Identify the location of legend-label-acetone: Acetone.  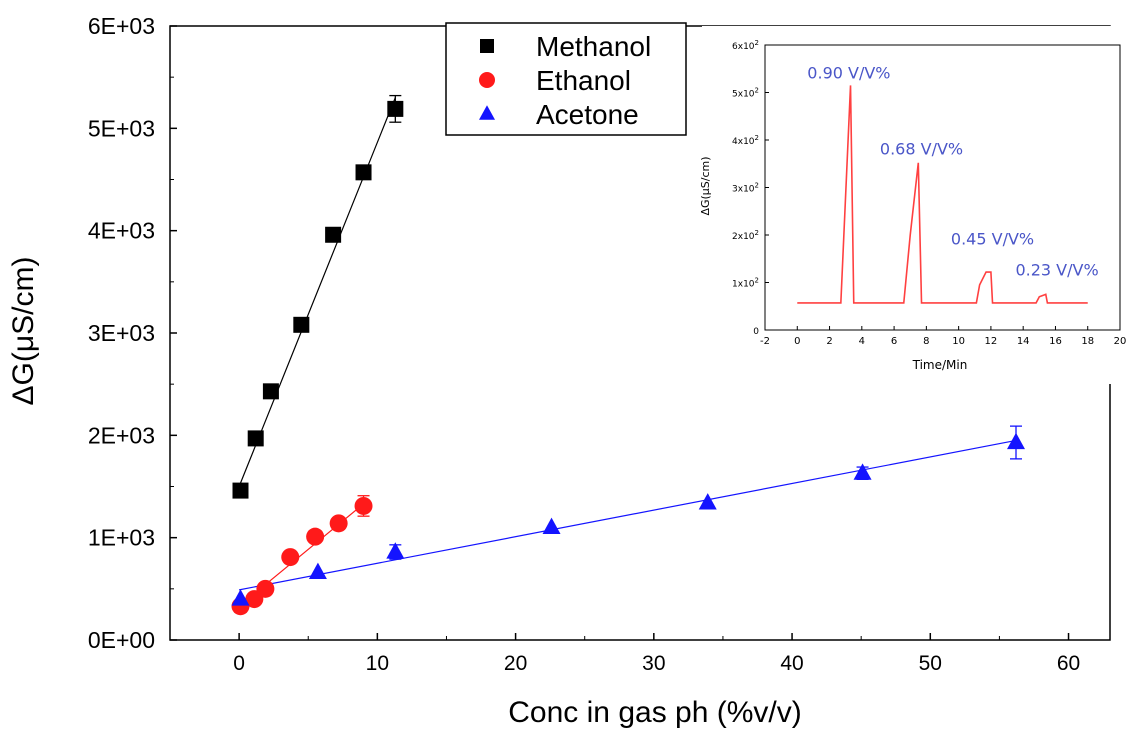
(587, 114).